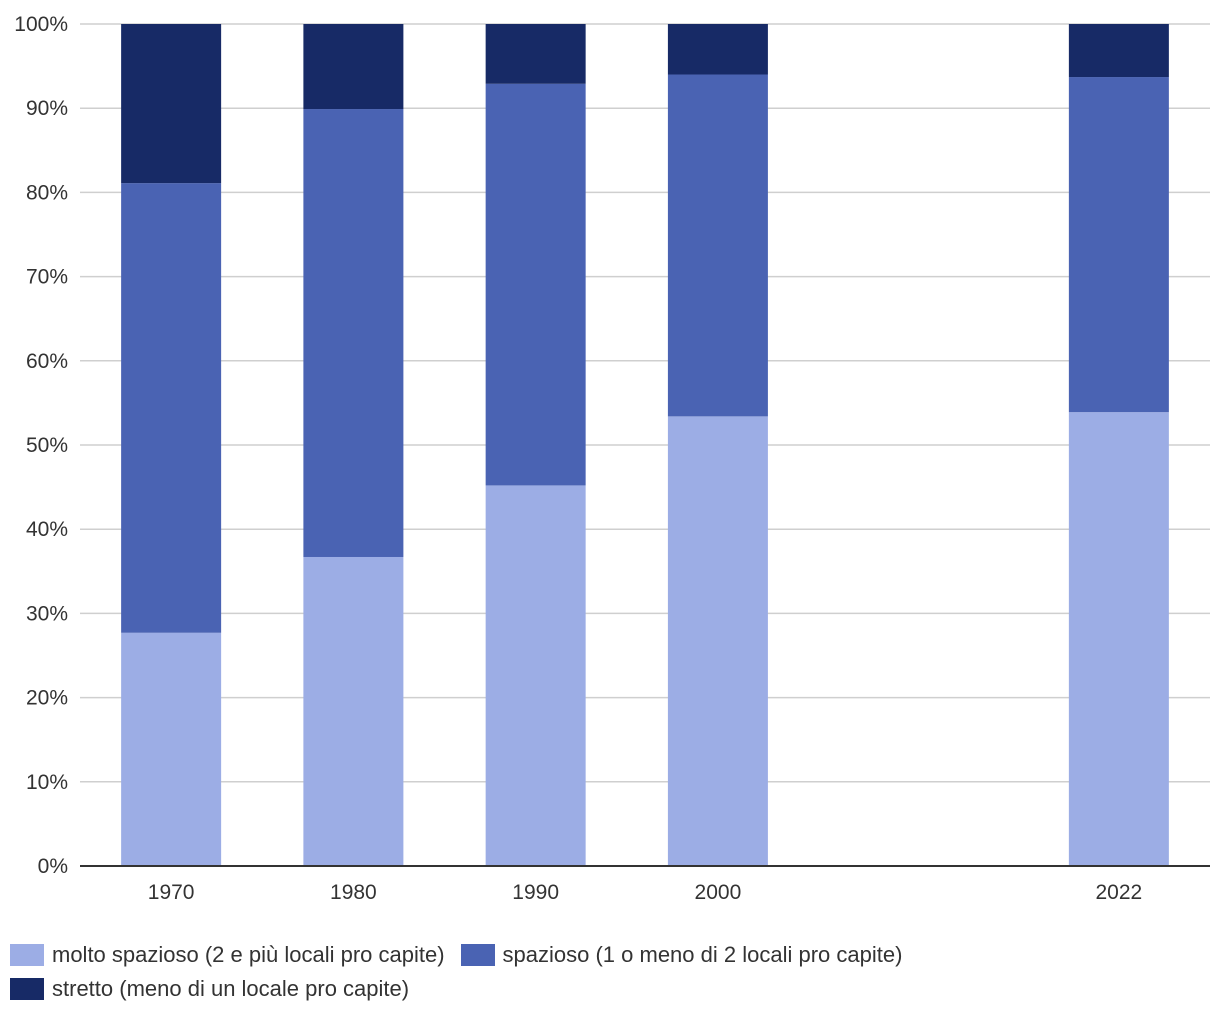 The height and width of the screenshot is (1020, 1220). I want to click on y-axis-ticks: 0% 10% 20% 30% 40% 50% 60% 70% 80% 90% 100%, so click(41, 445).